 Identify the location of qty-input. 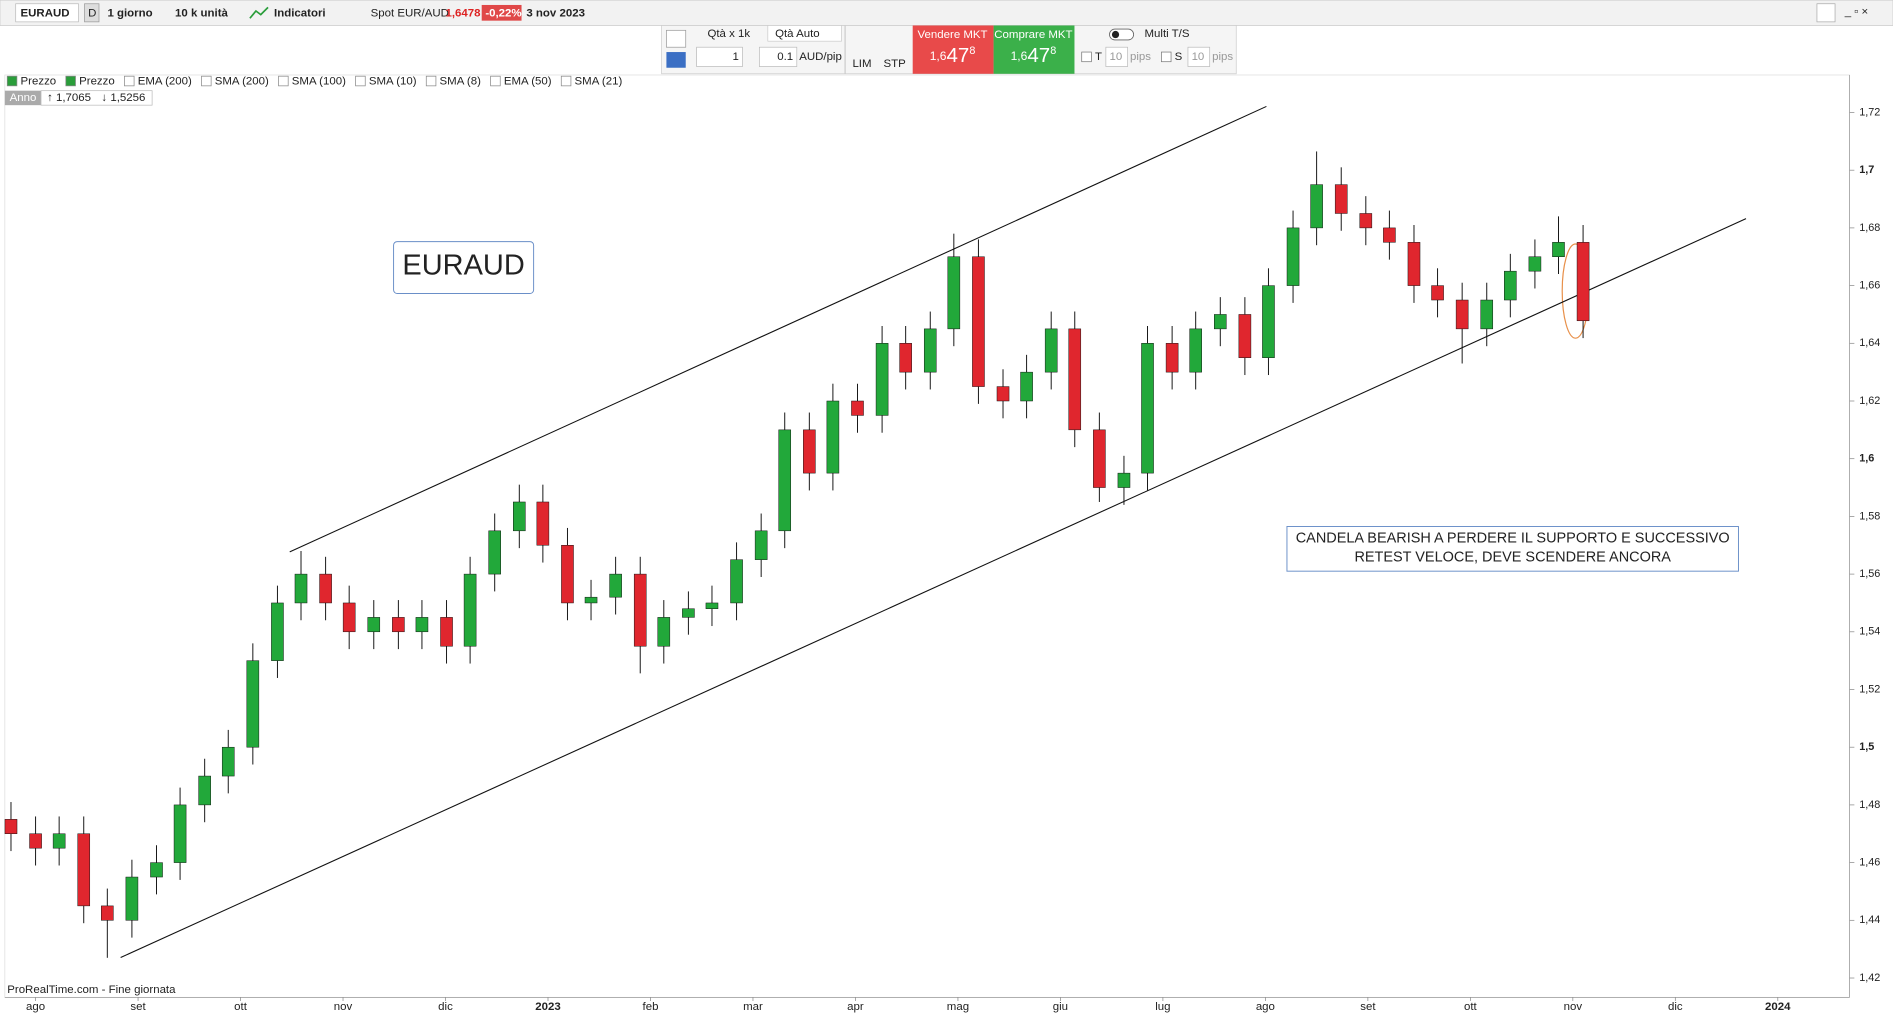
(719, 56).